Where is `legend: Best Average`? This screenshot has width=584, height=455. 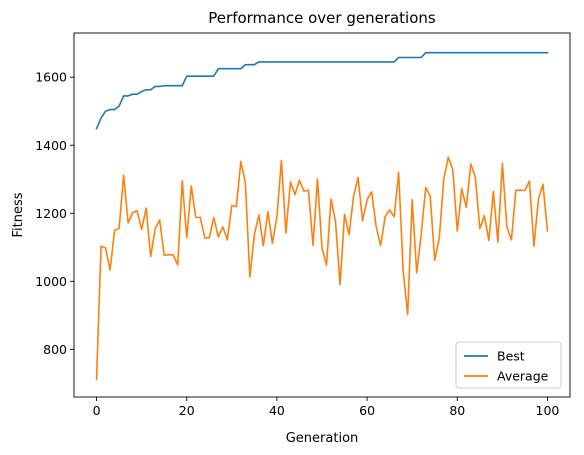 legend: Best Average is located at coordinates (508, 365).